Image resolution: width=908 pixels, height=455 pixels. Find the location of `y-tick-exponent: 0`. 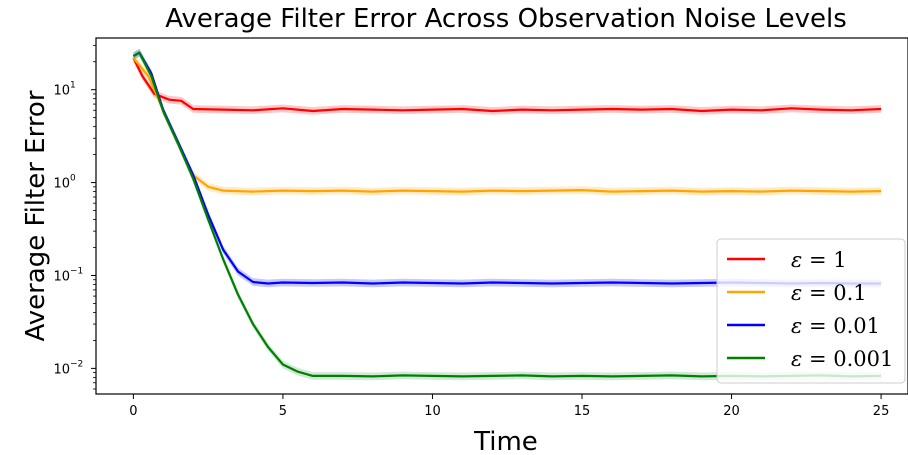

y-tick-exponent: 0 is located at coordinates (73, 179).